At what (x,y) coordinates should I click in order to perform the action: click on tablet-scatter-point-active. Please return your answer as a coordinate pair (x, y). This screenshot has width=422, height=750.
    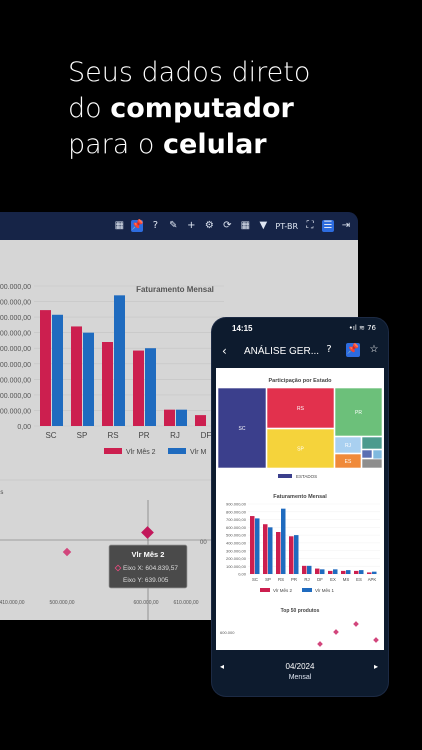
    Looking at the image, I should click on (147, 532).